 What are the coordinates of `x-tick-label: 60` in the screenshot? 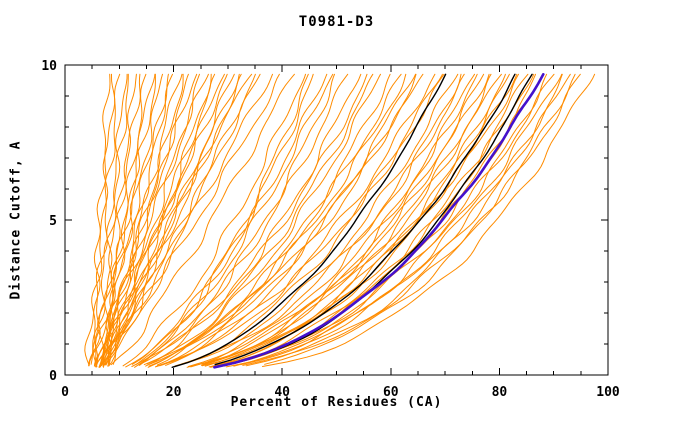 It's located at (391, 392).